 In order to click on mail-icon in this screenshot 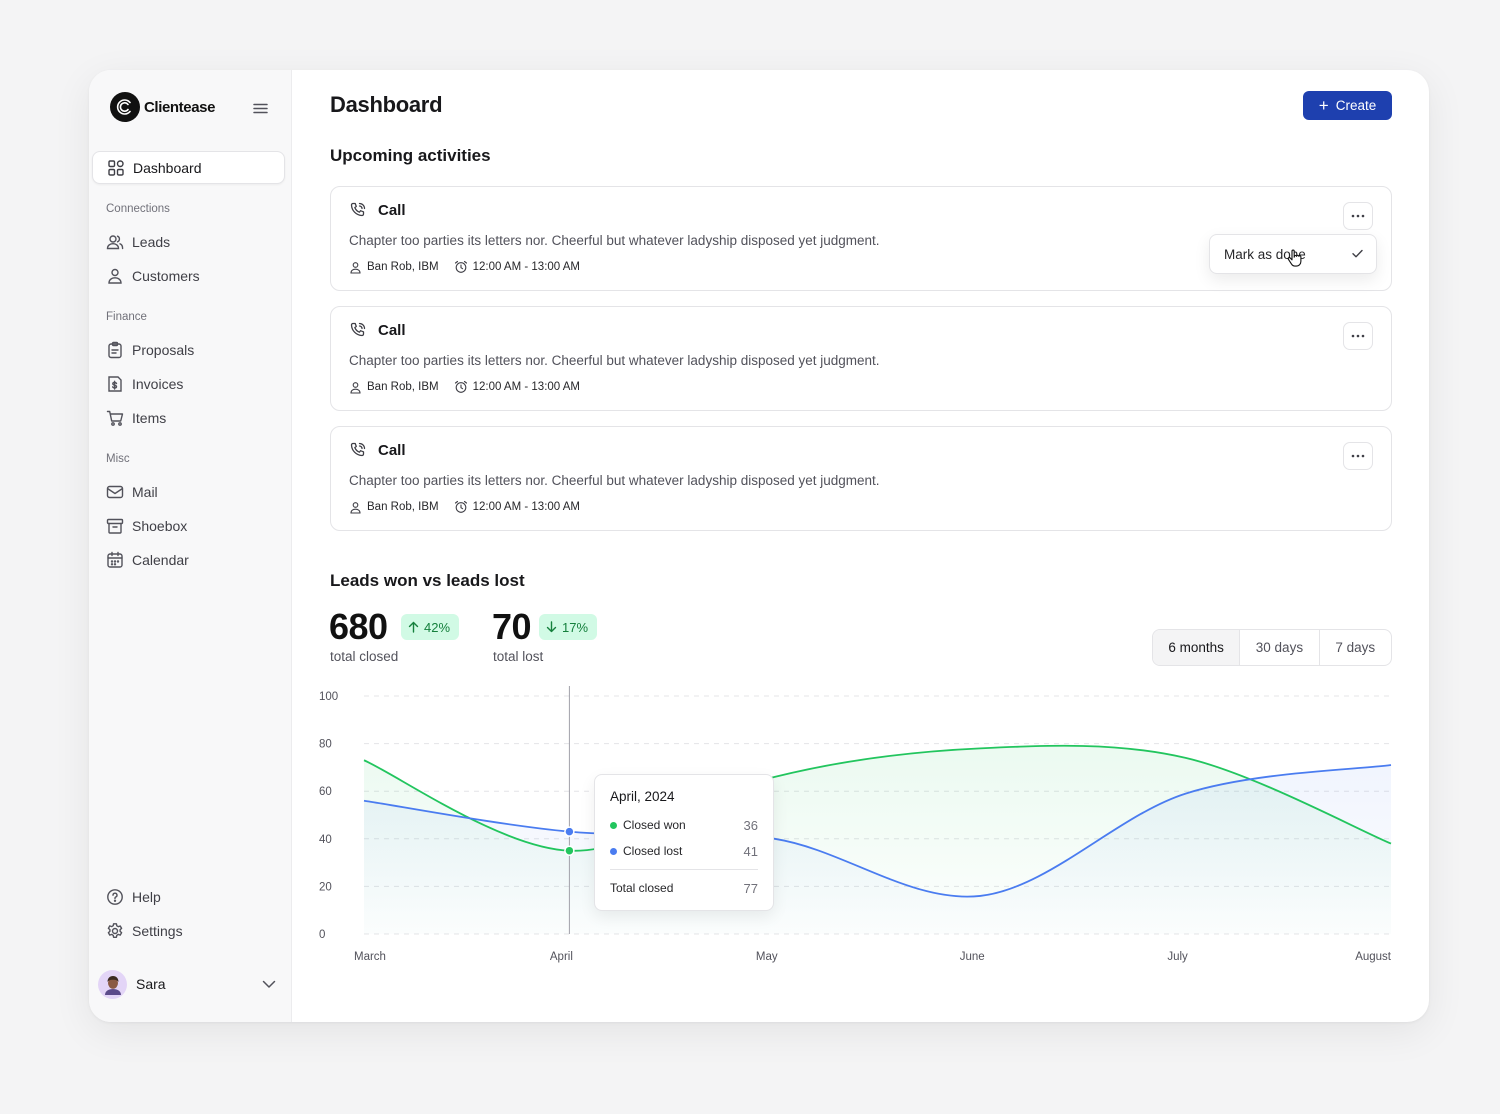, I will do `click(115, 491)`.